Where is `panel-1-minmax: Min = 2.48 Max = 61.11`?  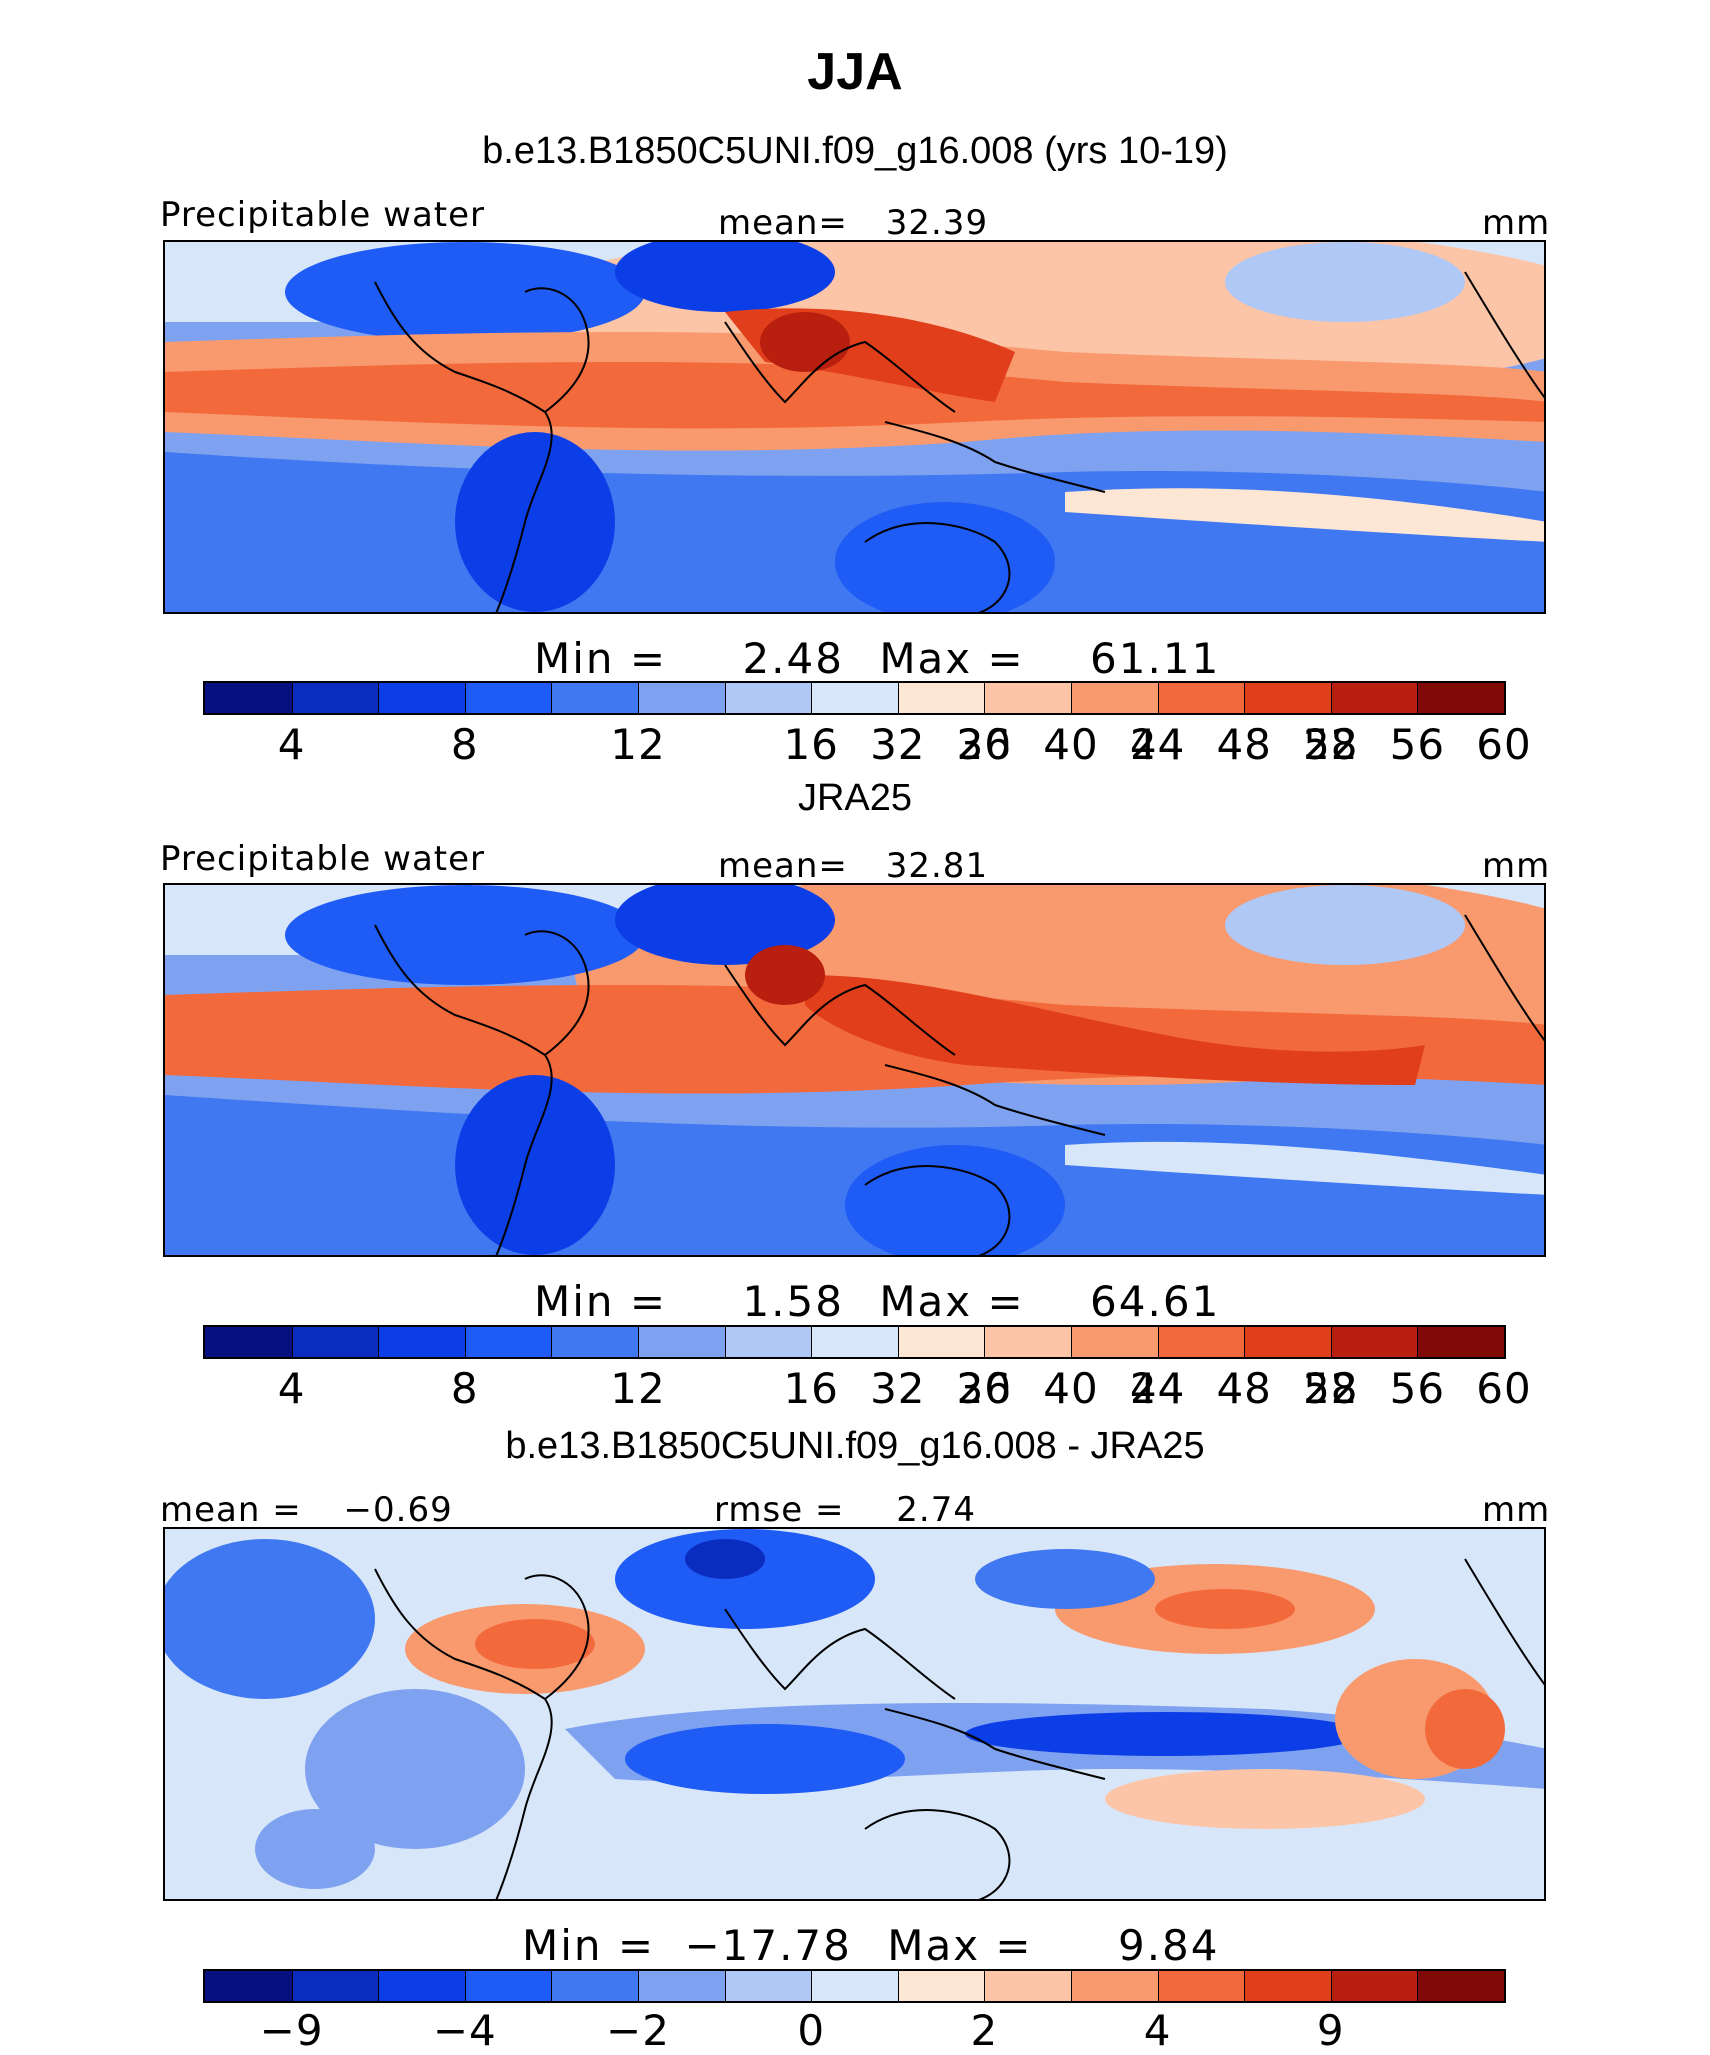
panel-1-minmax: Min = 2.48 Max = 61.11 is located at coordinates (877, 658).